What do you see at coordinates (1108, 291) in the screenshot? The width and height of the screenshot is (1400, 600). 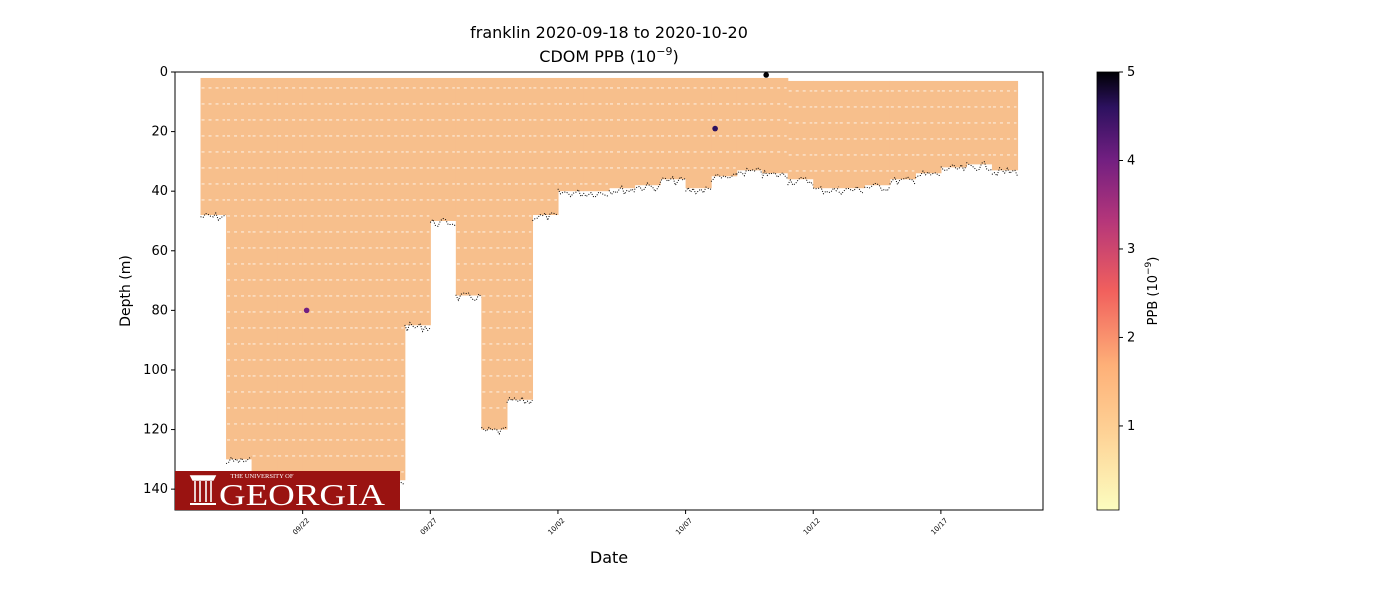 I see `colorbar` at bounding box center [1108, 291].